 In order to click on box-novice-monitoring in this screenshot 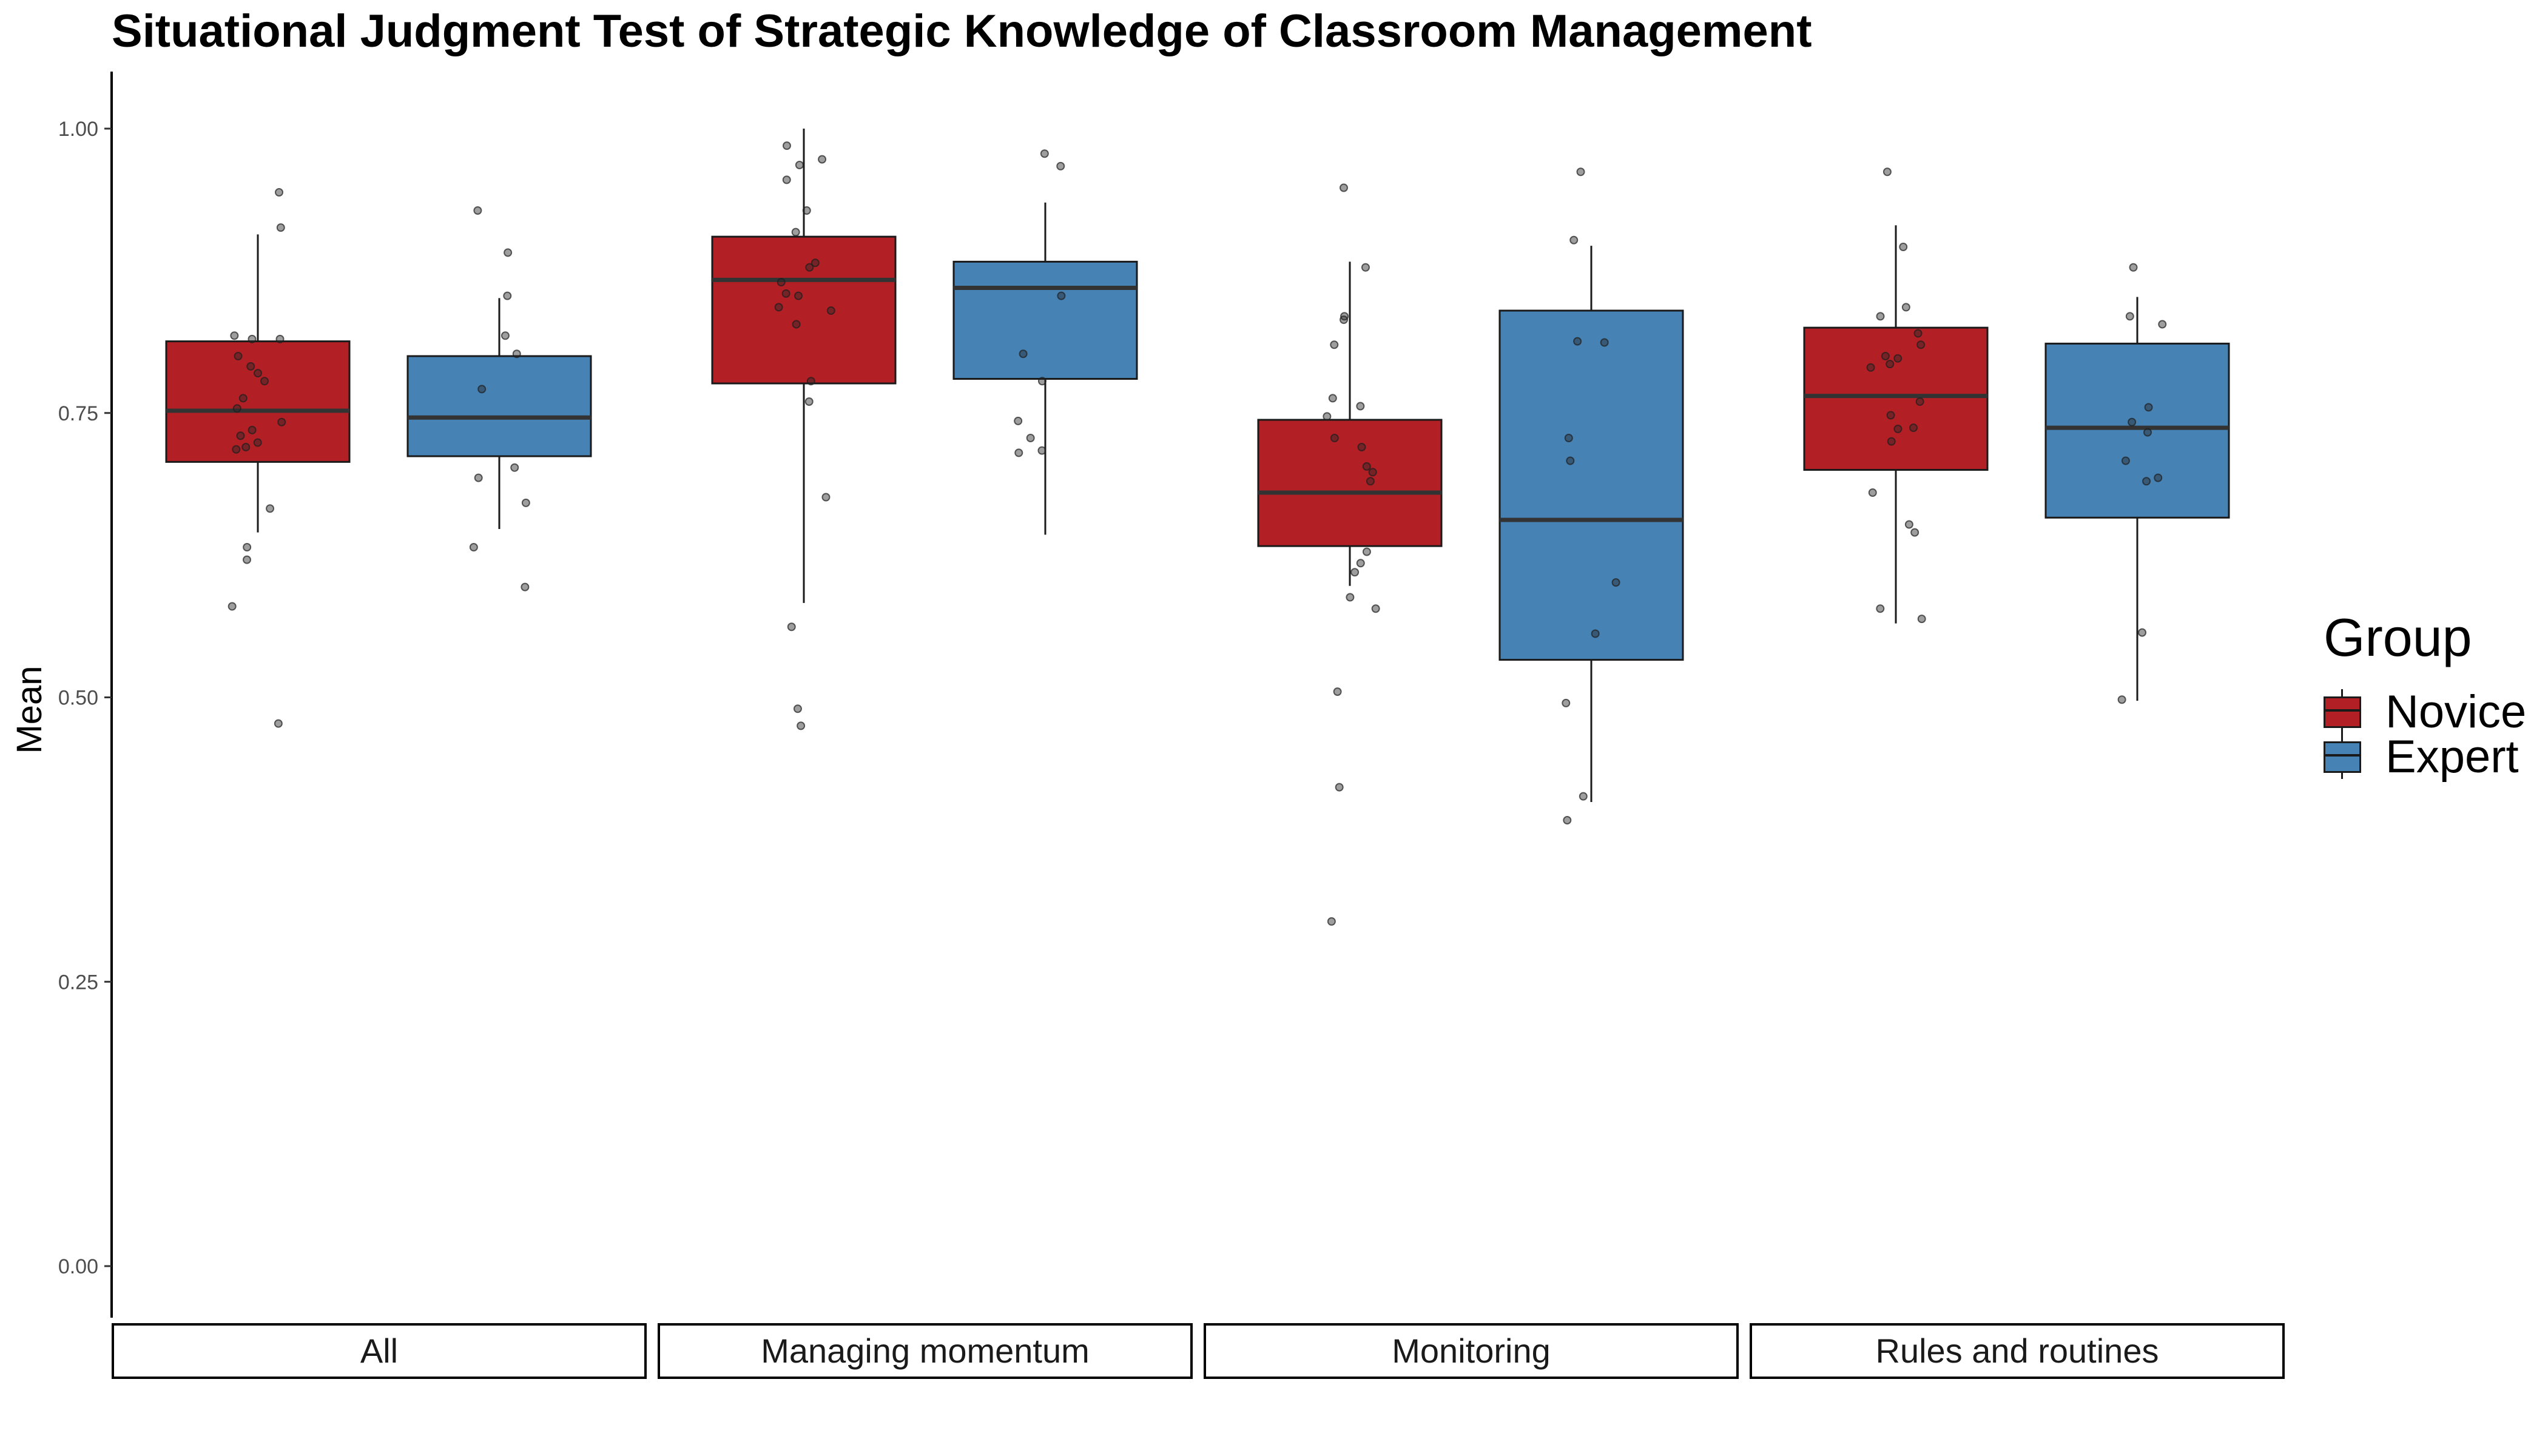, I will do `click(1350, 423)`.